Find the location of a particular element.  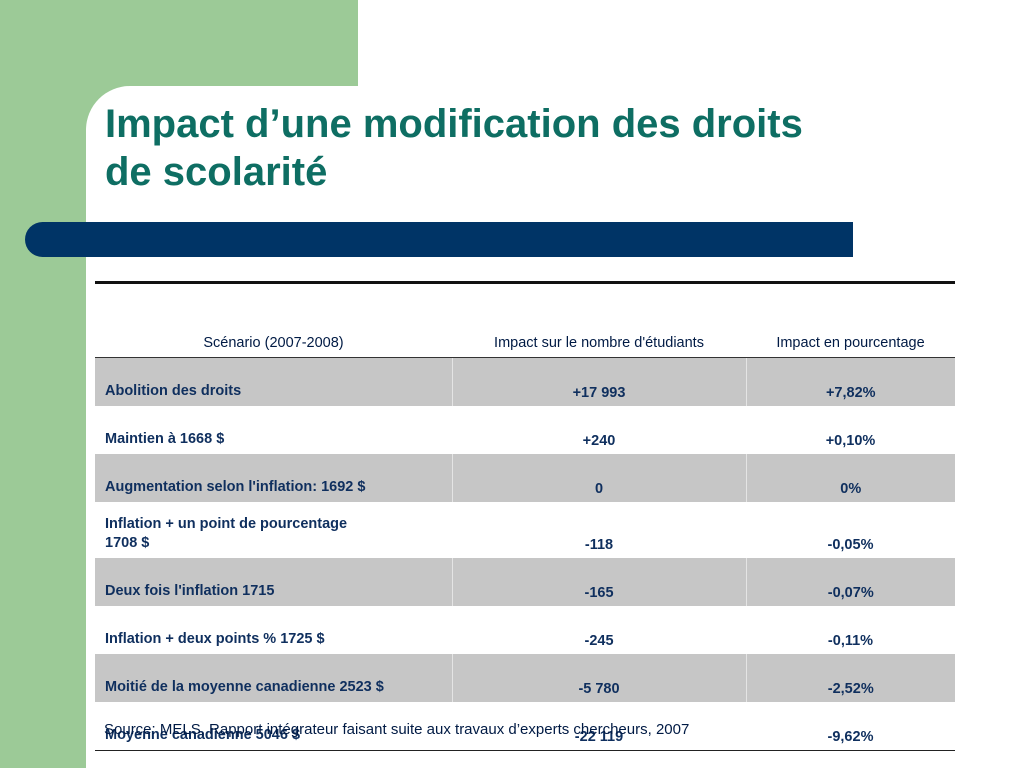

table-row: Moyenne canadienne 5046 $ -22 119 -9,62% is located at coordinates (525, 726).